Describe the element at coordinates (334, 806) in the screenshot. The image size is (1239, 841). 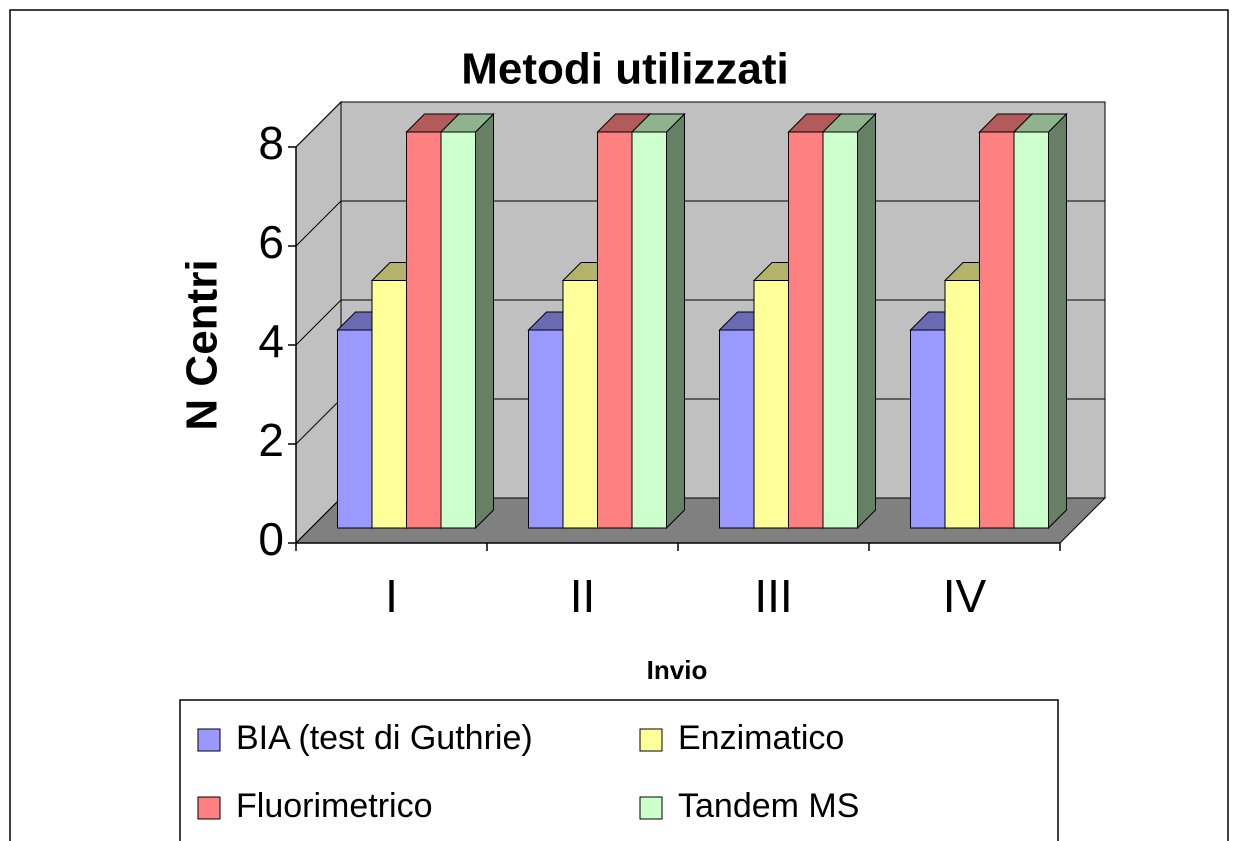
I see `legend-label: Fluorimetrico` at that location.